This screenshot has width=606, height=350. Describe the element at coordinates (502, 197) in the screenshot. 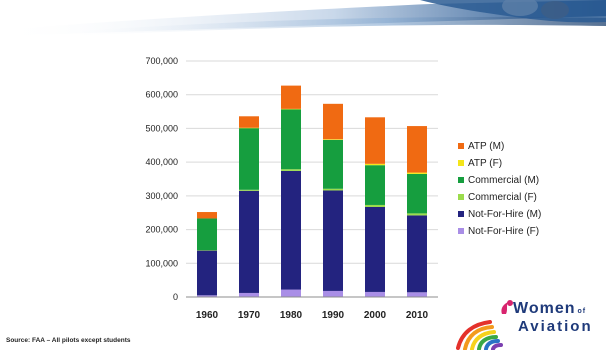

I see `legend-label: Commercial (F)` at that location.